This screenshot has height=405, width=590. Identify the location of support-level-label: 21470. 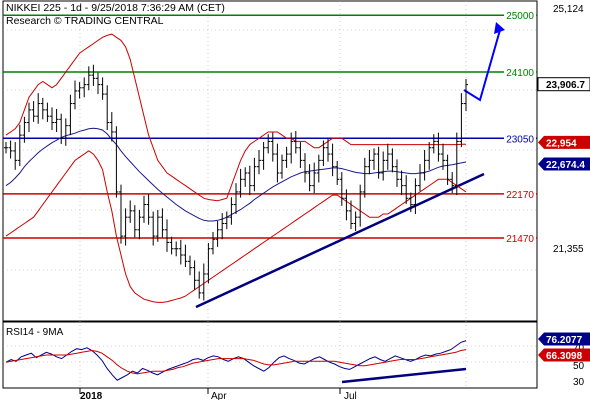
(520, 239).